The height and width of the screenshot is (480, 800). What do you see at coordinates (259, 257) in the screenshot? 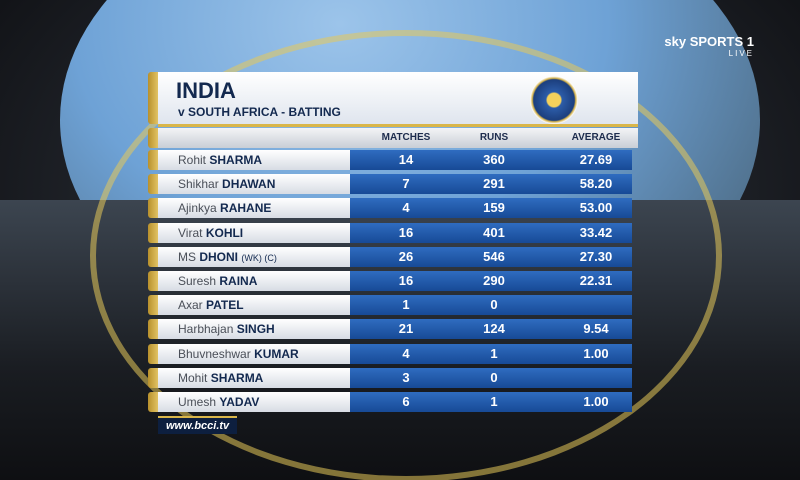
I see `player-tag: (WK) (C)` at bounding box center [259, 257].